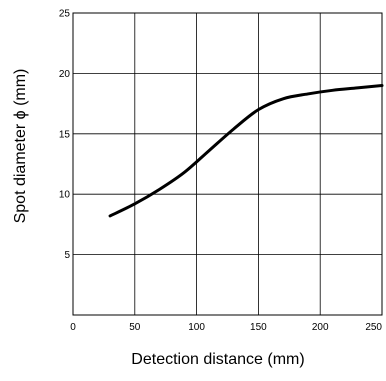  I want to click on x-tick-label: 100, so click(196, 327).